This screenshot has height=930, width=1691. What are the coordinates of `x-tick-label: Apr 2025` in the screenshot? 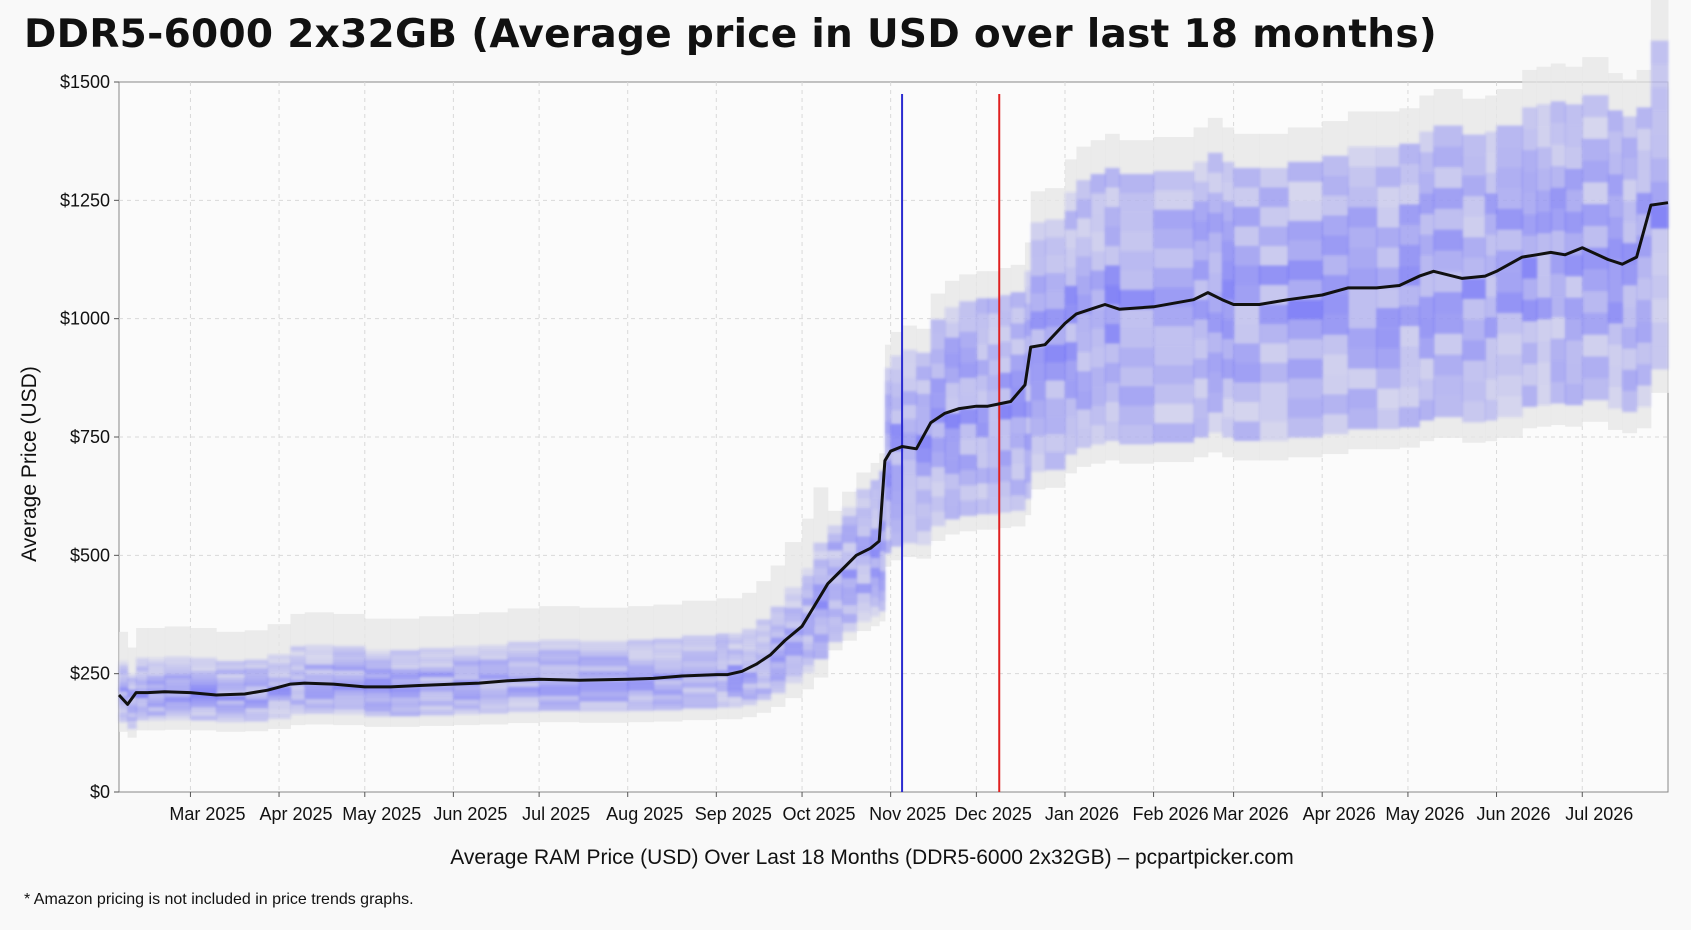 It's located at (296, 814).